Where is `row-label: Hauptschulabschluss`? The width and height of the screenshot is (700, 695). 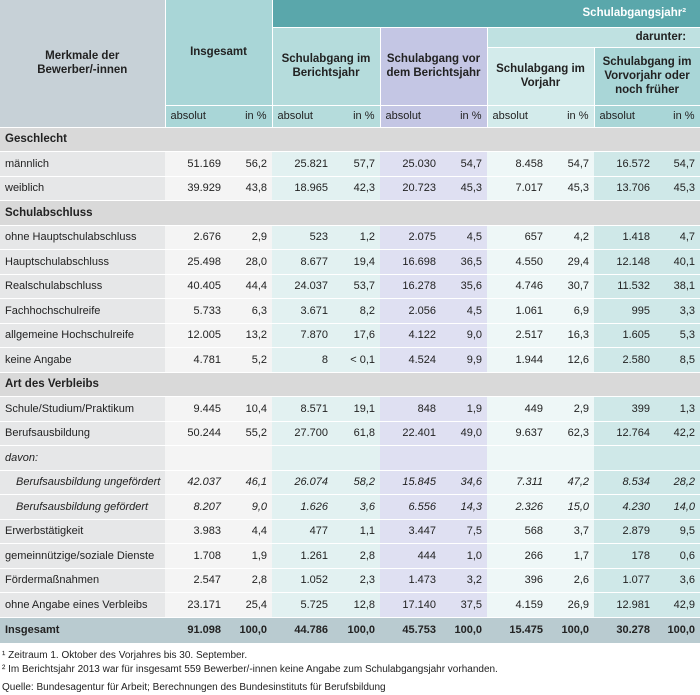 row-label: Hauptschulabschluss is located at coordinates (82, 262).